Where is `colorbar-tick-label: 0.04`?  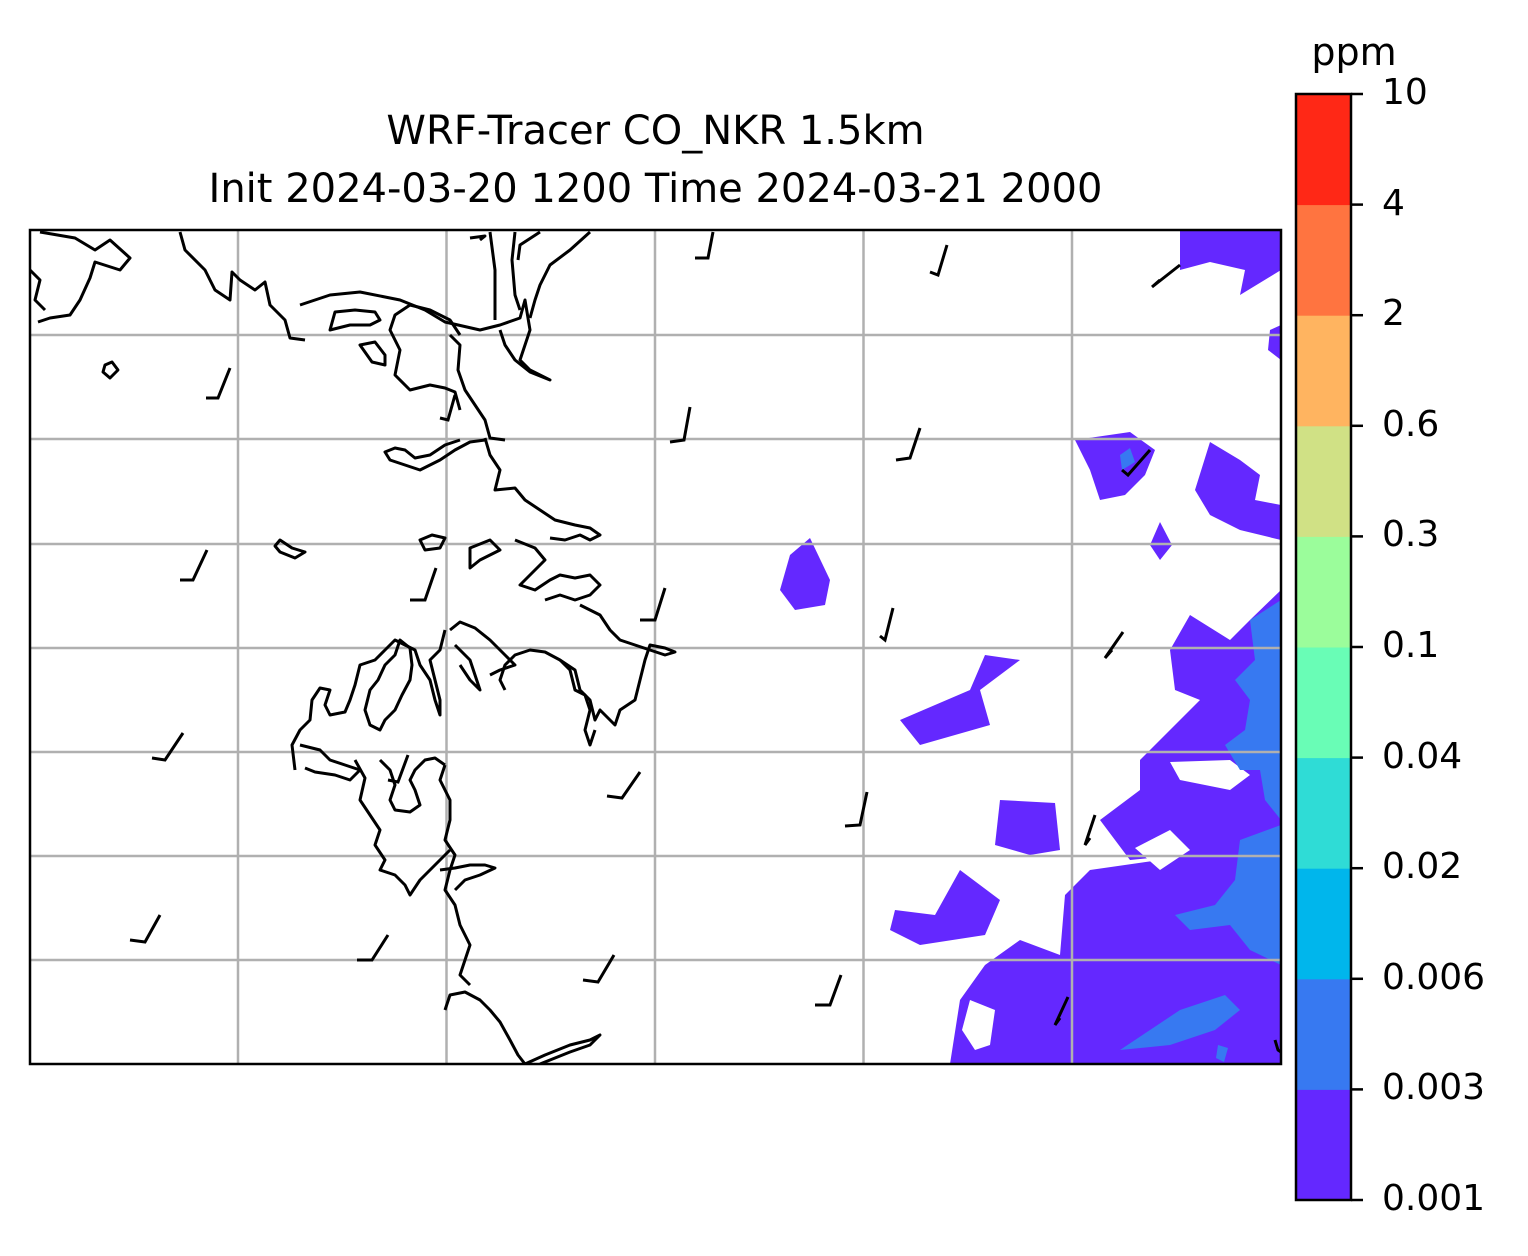 colorbar-tick-label: 0.04 is located at coordinates (1422, 756).